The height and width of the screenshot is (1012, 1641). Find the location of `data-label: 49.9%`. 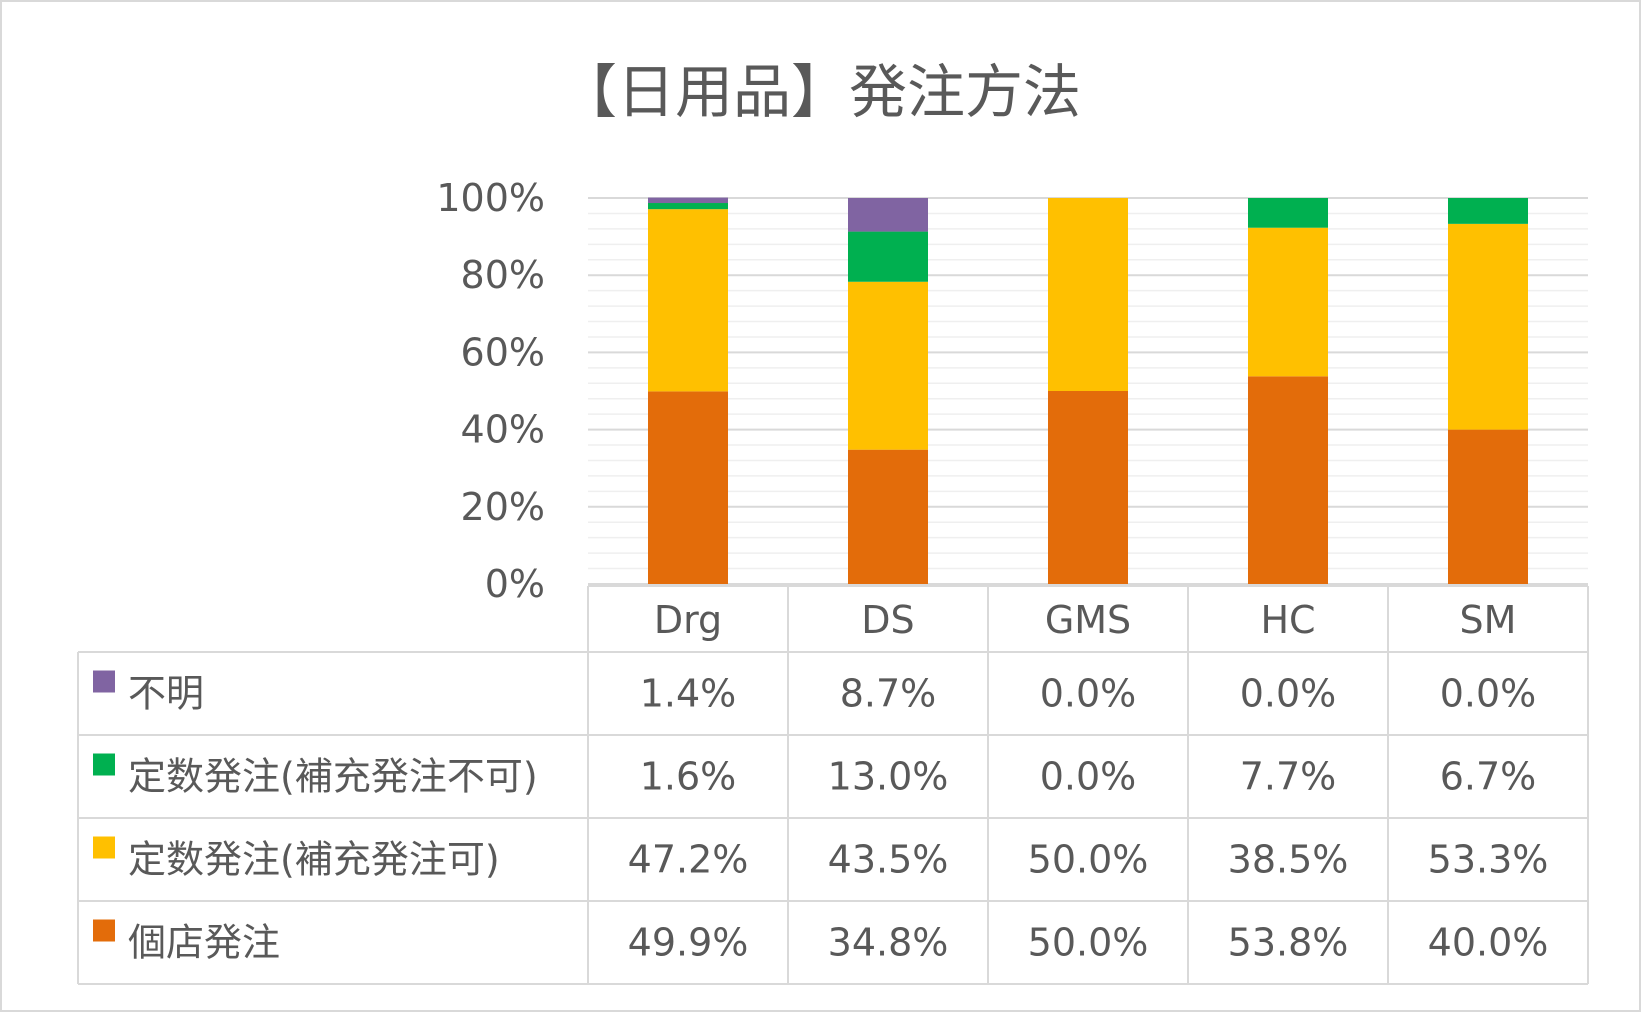

data-label: 49.9% is located at coordinates (688, 943).